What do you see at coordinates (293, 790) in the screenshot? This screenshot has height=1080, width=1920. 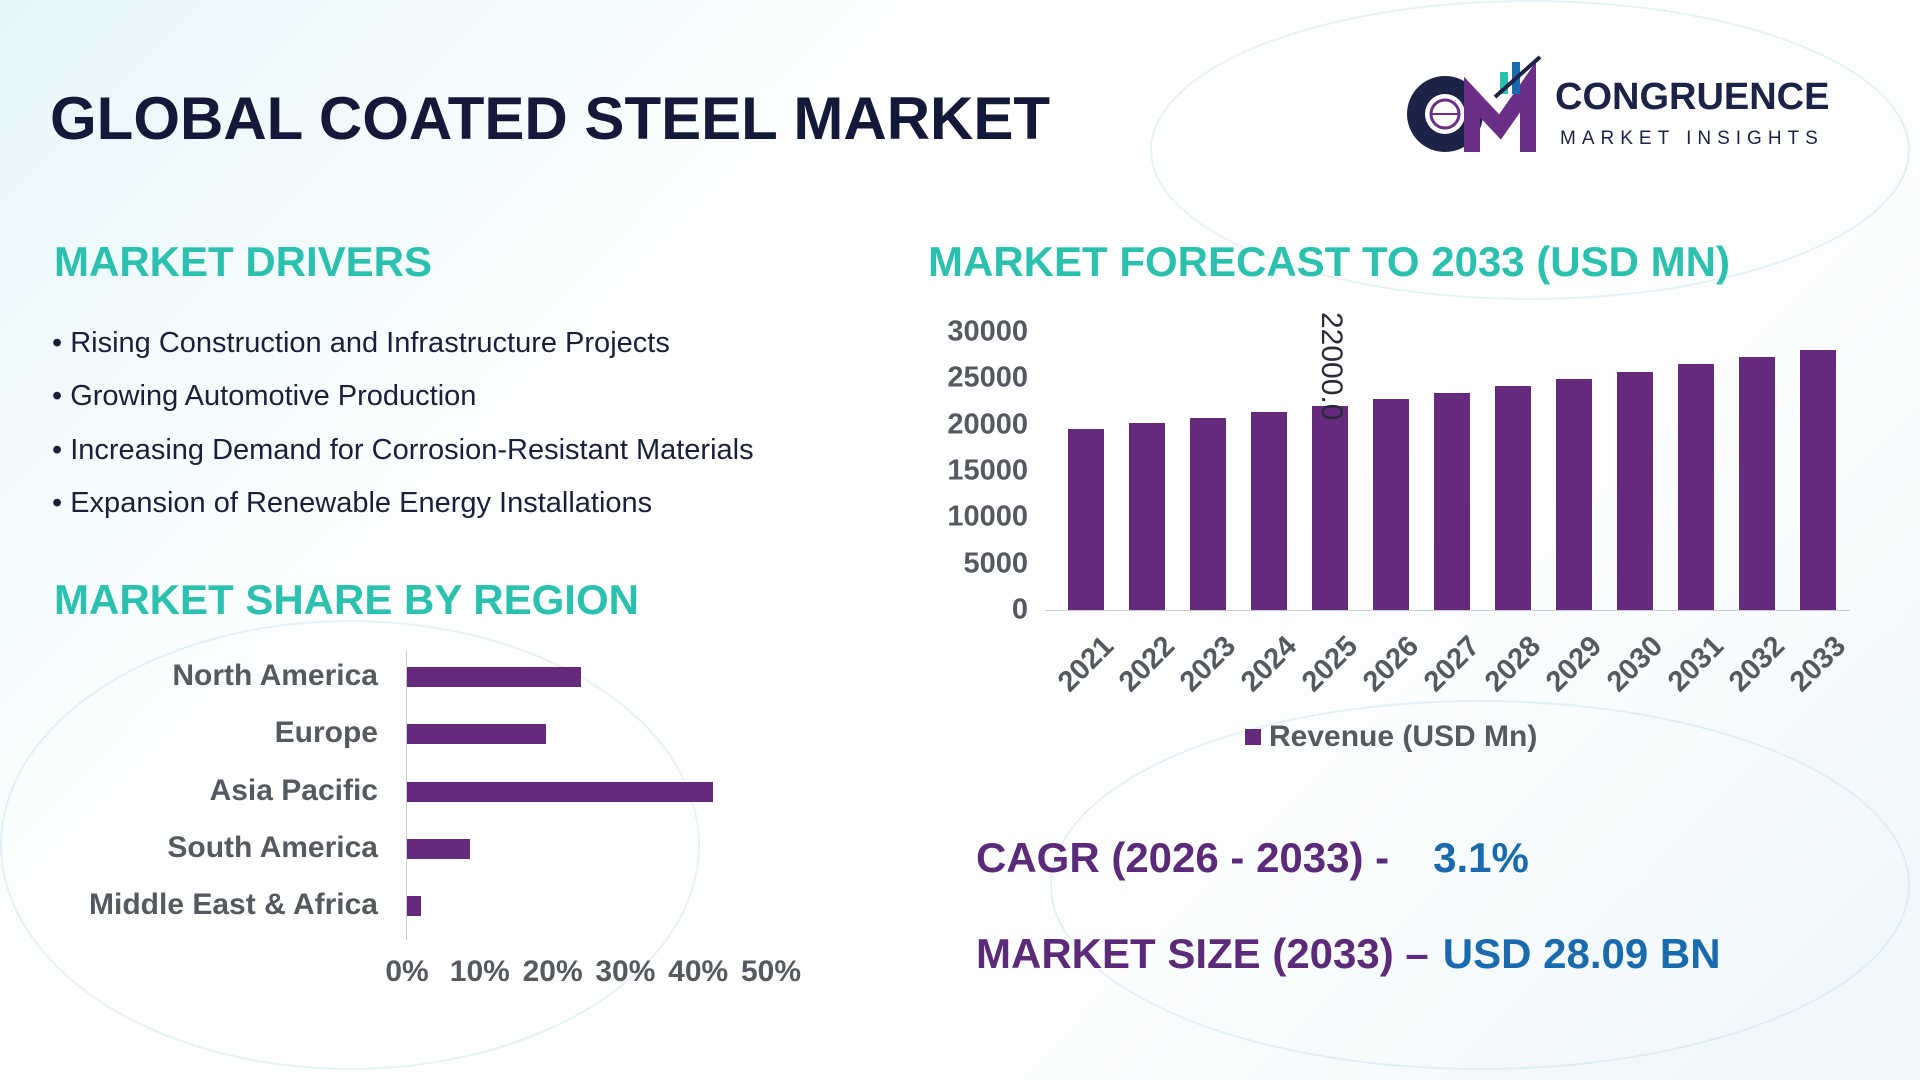 I see `region-label: Asia Pacific` at bounding box center [293, 790].